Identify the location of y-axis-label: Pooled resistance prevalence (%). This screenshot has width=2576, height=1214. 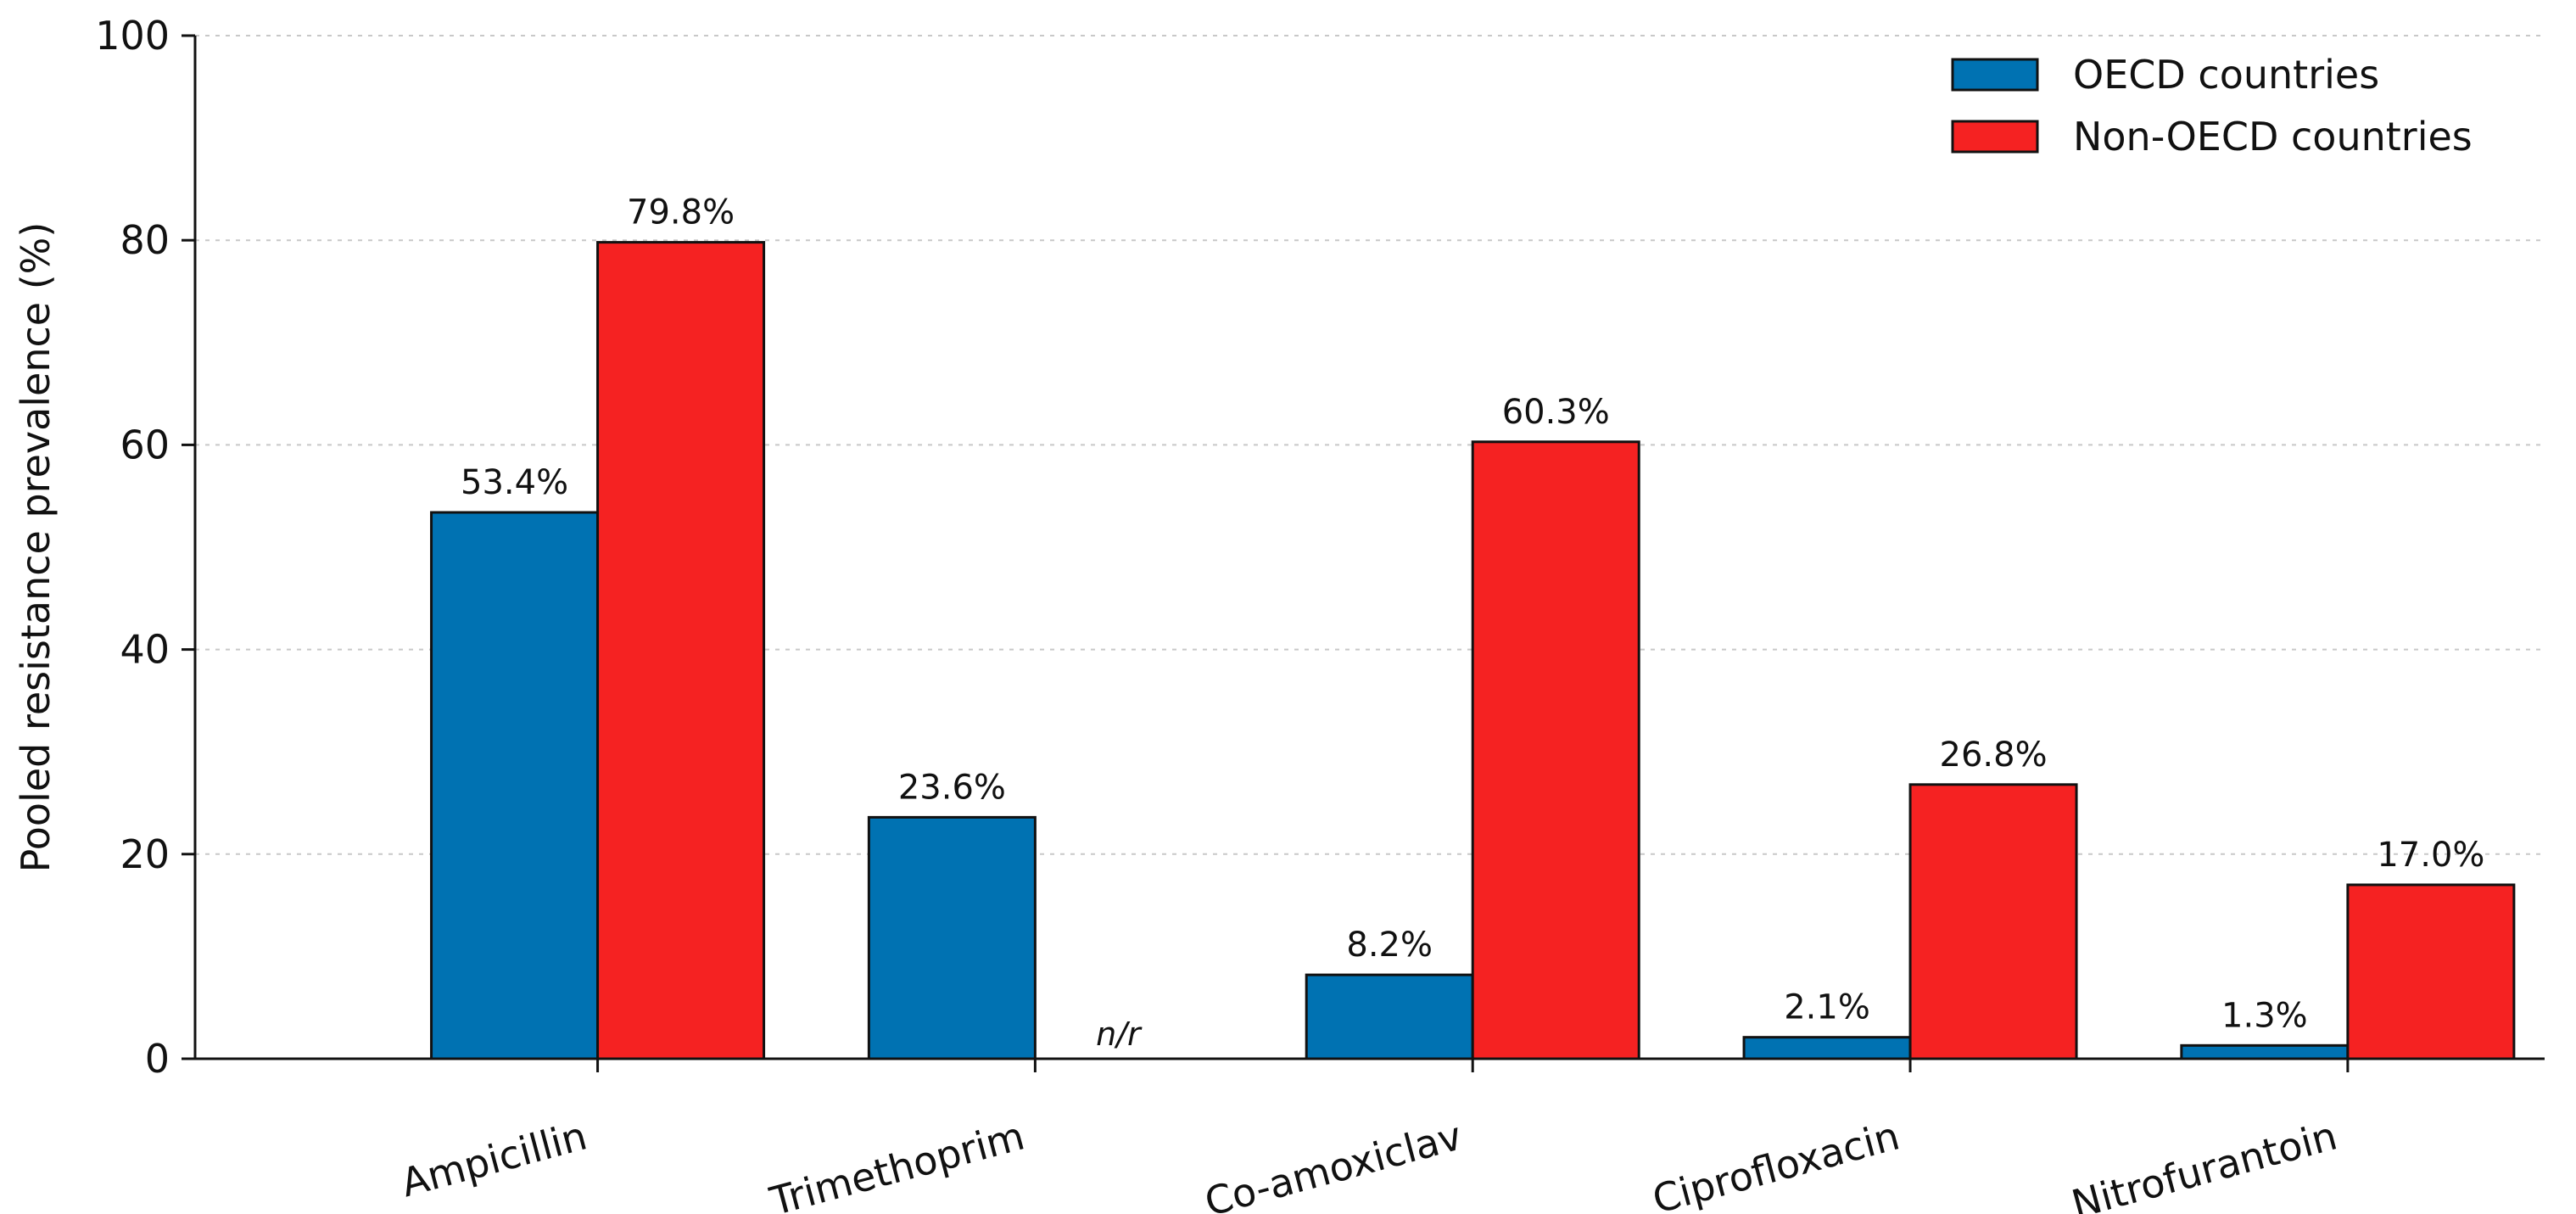
(36, 547).